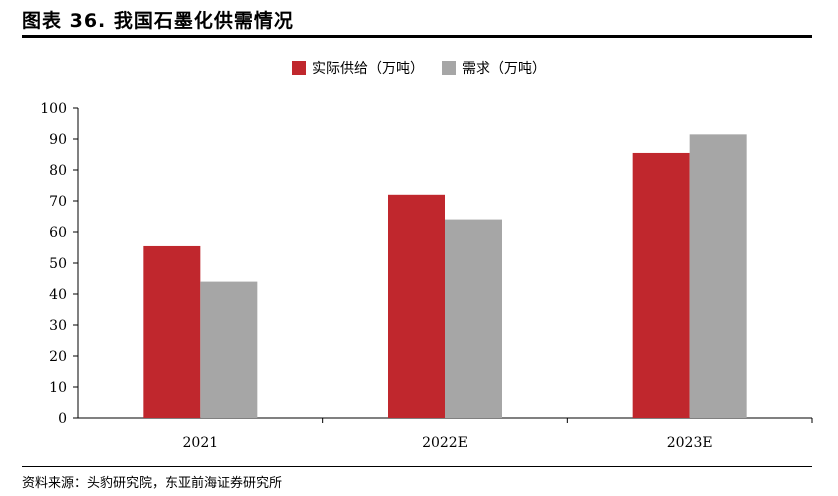 This screenshot has height=496, width=838. Describe the element at coordinates (201, 443) in the screenshot. I see `x-tick-label: 2021` at that location.